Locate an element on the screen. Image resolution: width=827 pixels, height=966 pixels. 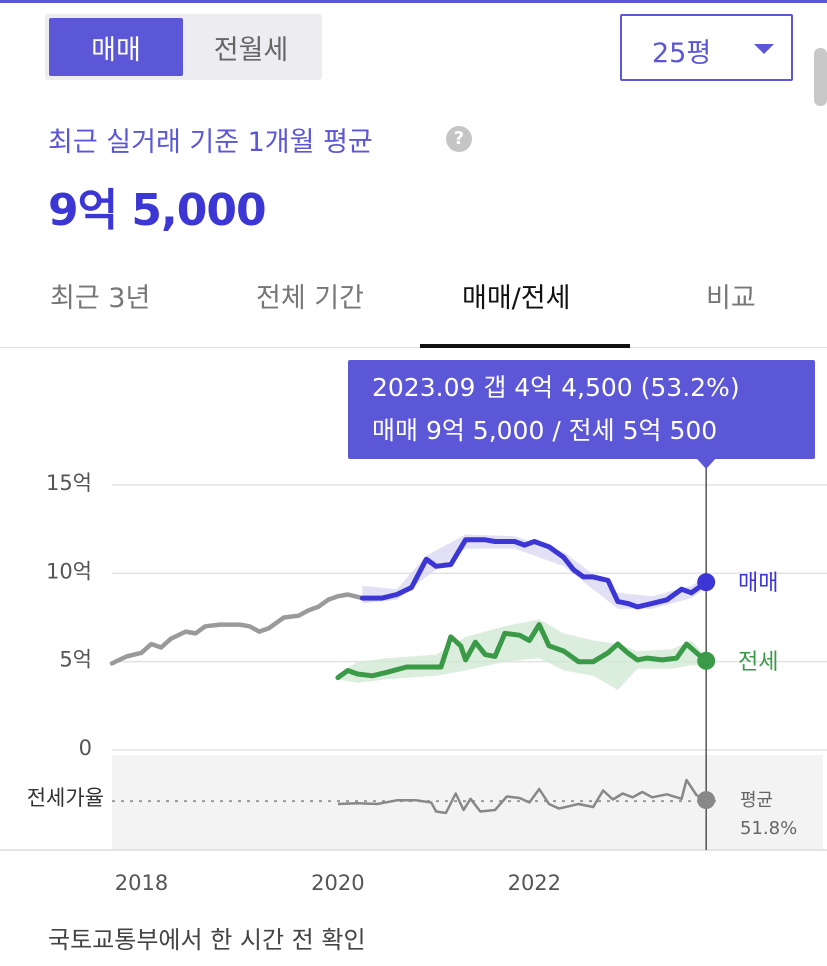
ratio-line is located at coordinates (522, 796).